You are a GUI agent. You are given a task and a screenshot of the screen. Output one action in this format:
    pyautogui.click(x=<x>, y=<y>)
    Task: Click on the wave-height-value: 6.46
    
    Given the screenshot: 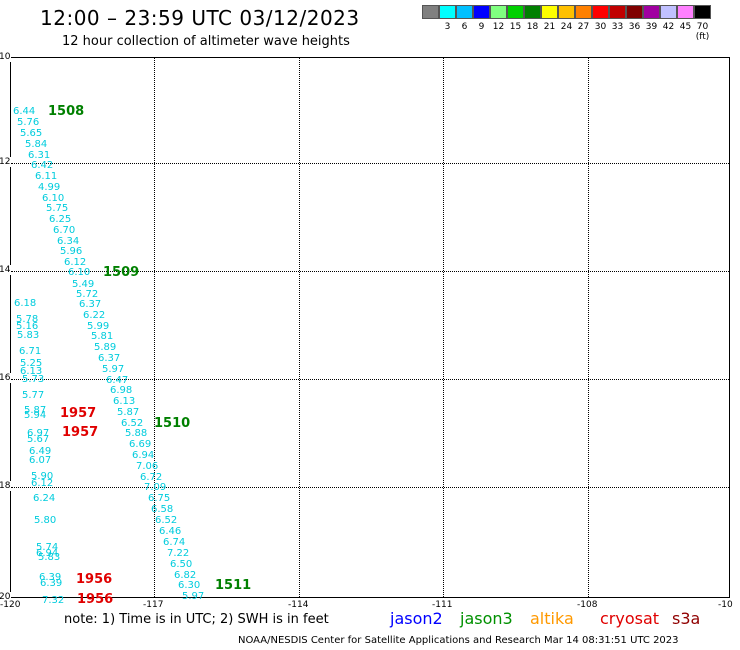 What is the action you would take?
    pyautogui.click(x=170, y=531)
    